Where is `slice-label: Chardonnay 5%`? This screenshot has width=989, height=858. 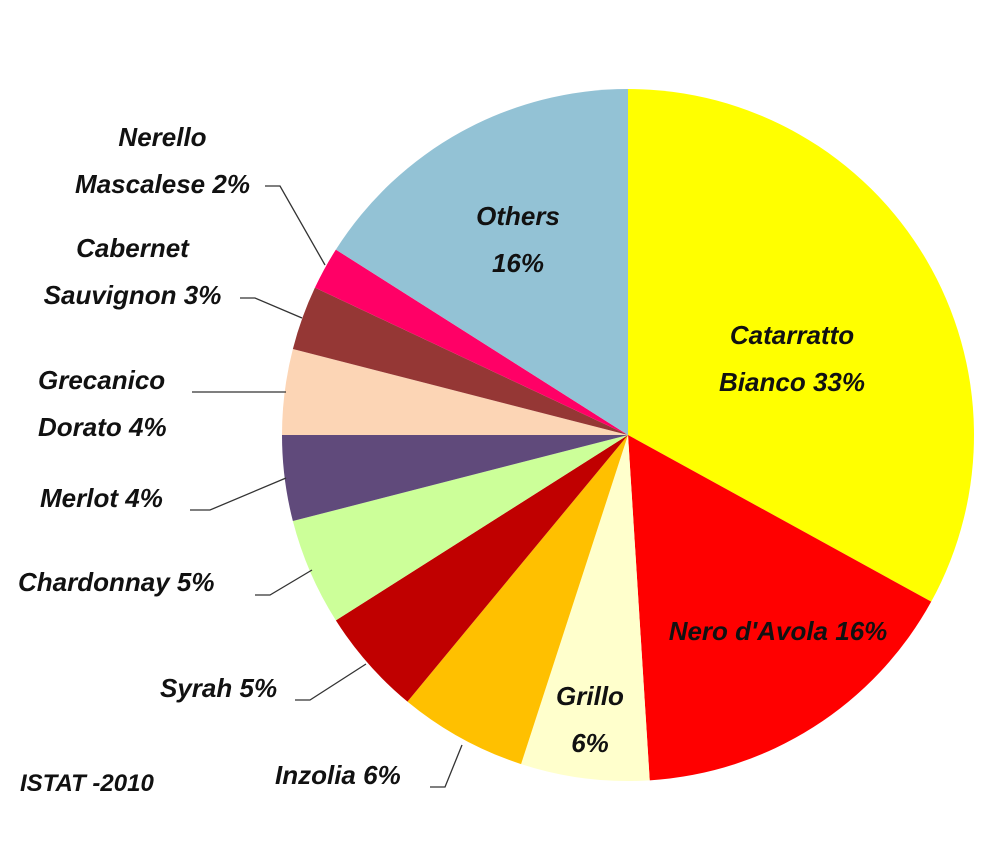
slice-label: Chardonnay 5% is located at coordinates (148, 582).